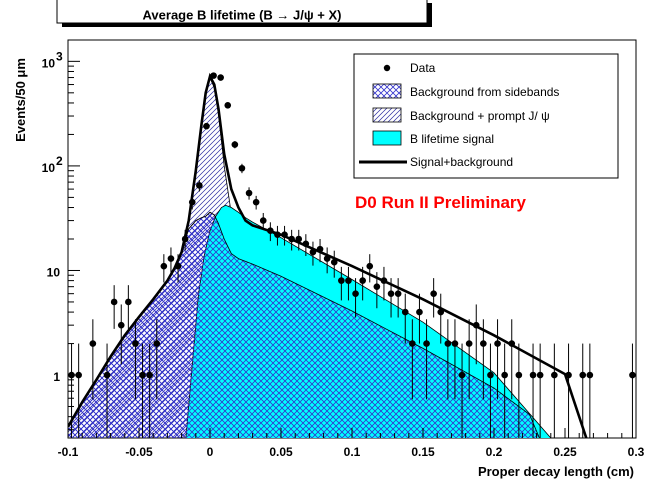 Image resolution: width=648 pixels, height=481 pixels. What do you see at coordinates (59, 161) in the screenshot?
I see `y-tick-exponent: 2` at bounding box center [59, 161].